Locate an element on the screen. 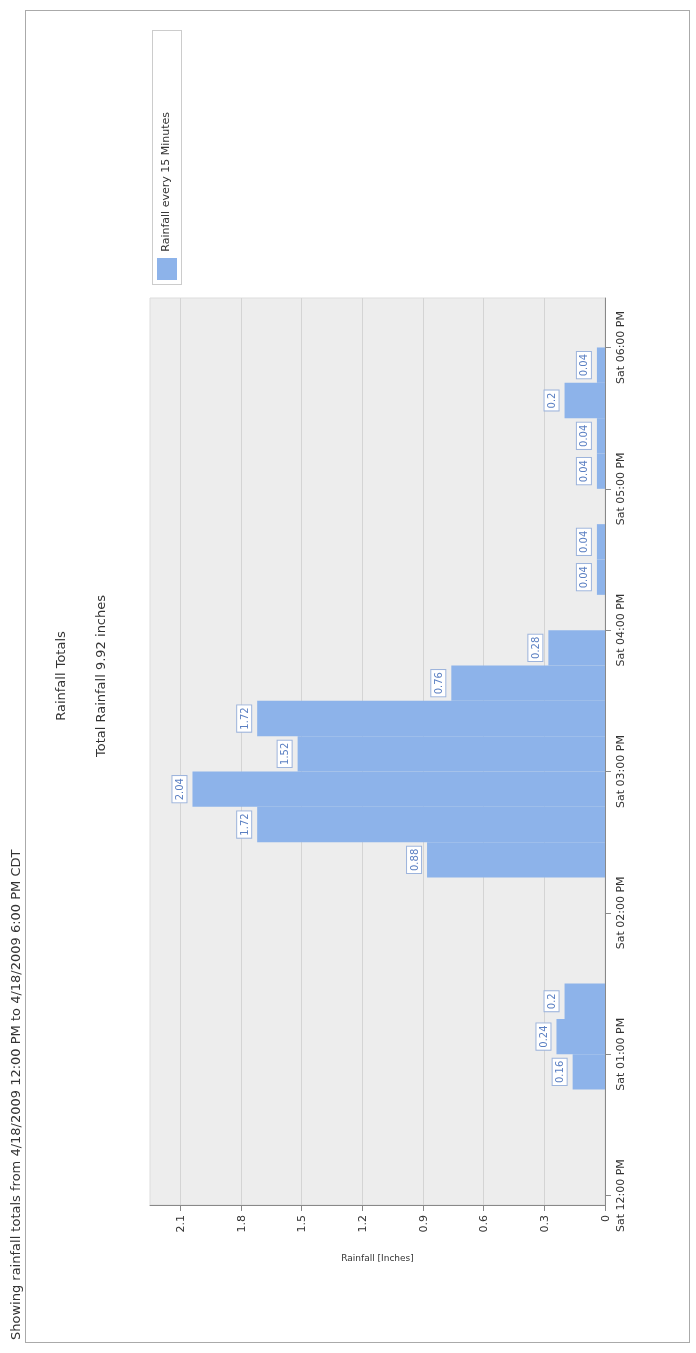 This screenshot has height=1353, width=696. data-label: 0.76 is located at coordinates (438, 683).